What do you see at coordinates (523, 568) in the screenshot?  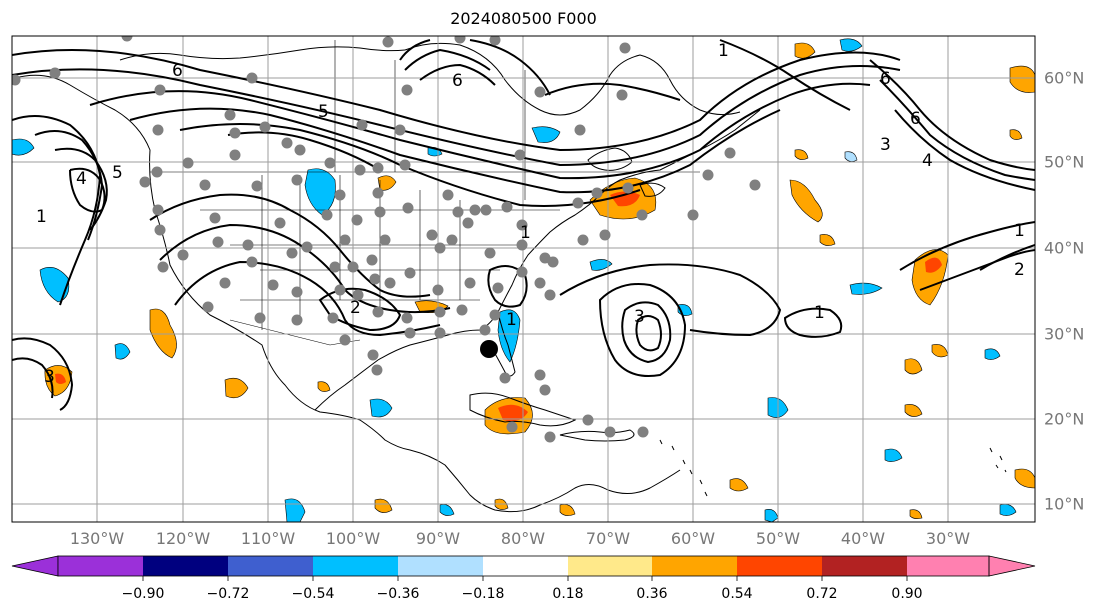 I see `colorbar` at bounding box center [523, 568].